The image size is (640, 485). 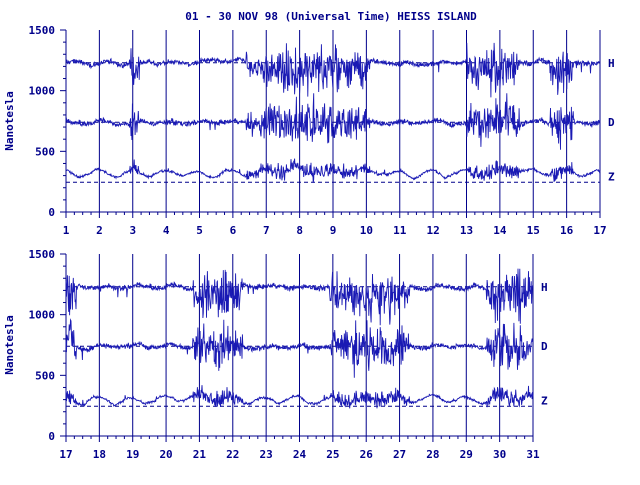 What do you see at coordinates (533, 454) in the screenshot?
I see `x-tick-label: 31` at bounding box center [533, 454].